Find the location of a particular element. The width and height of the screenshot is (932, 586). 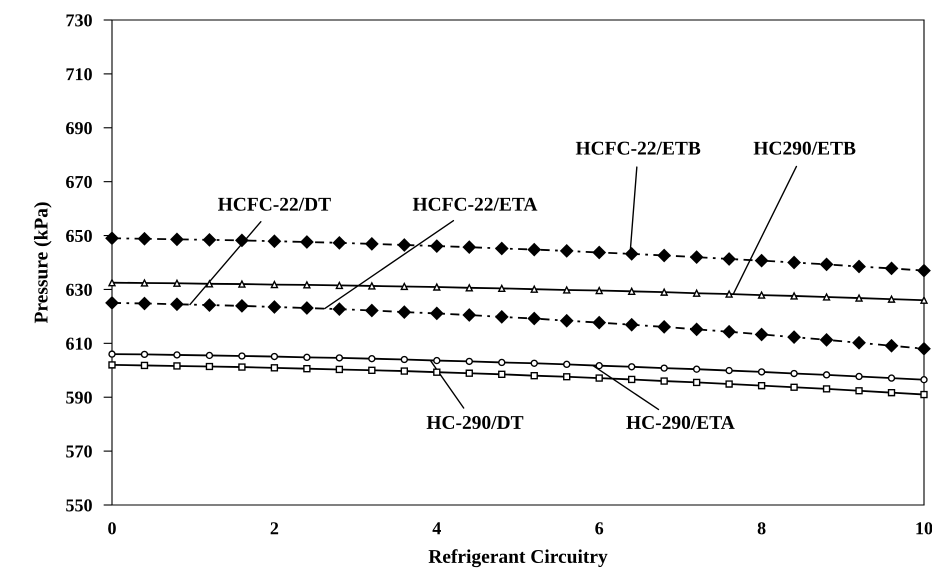

x-tick-label: 2 is located at coordinates (274, 528).